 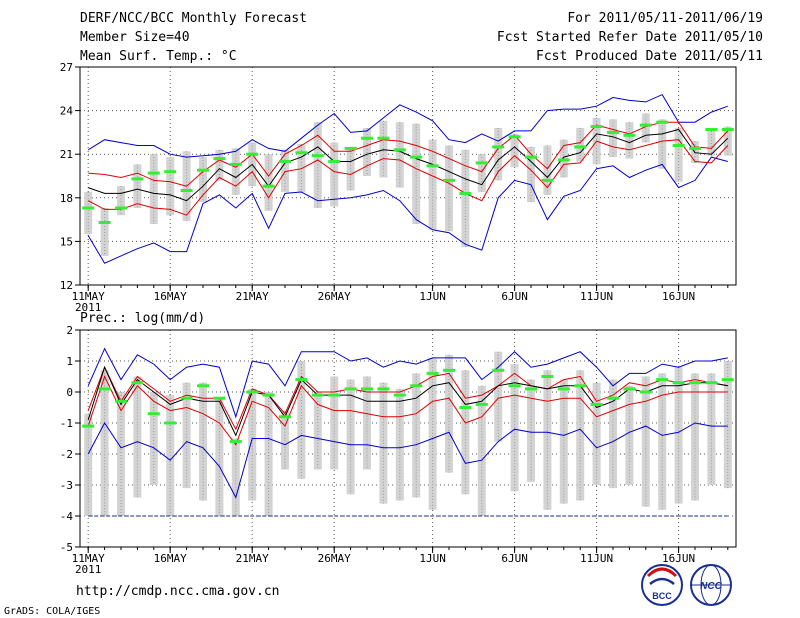 What do you see at coordinates (408, 154) in the screenshot?
I see `upper-spread-line` at bounding box center [408, 154].